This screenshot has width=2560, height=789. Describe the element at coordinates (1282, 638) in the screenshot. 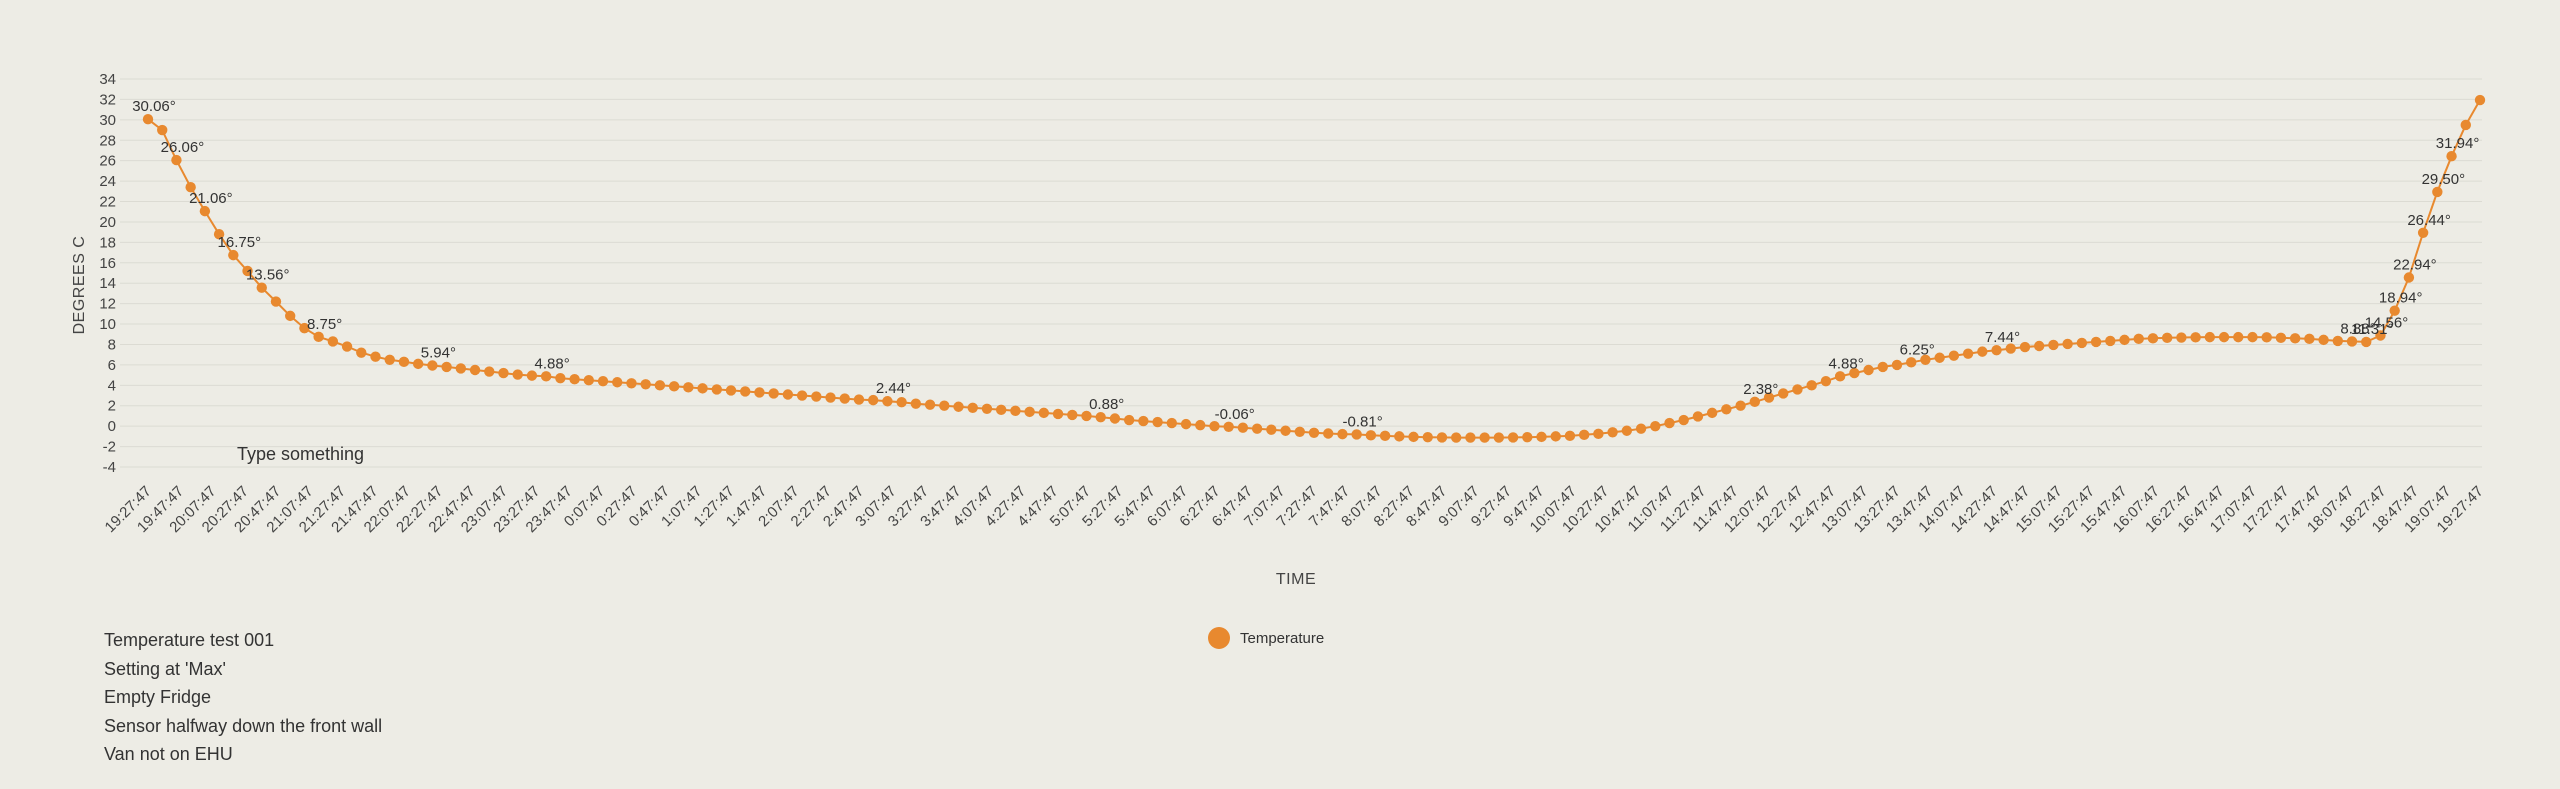

I see `legend-label-temperature: Temperature` at that location.